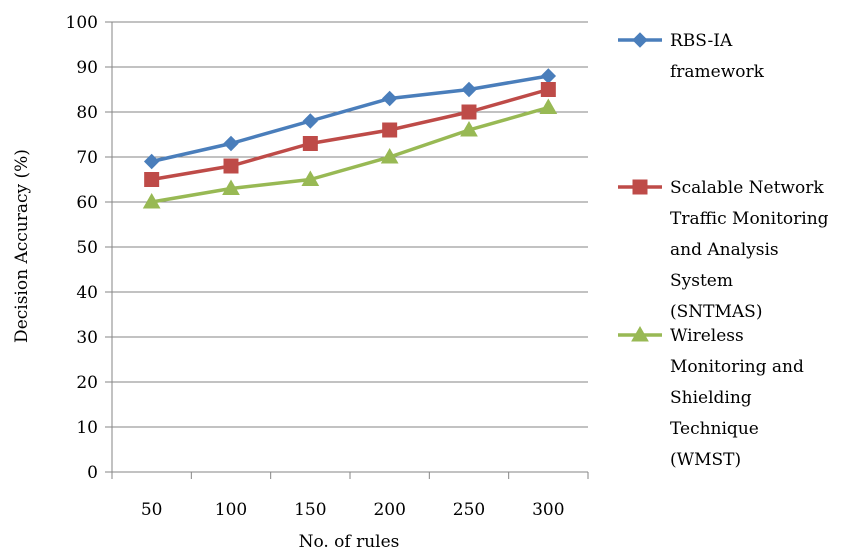  Describe the element at coordinates (701, 41) in the screenshot. I see `legend-label: RBS-IA` at that location.